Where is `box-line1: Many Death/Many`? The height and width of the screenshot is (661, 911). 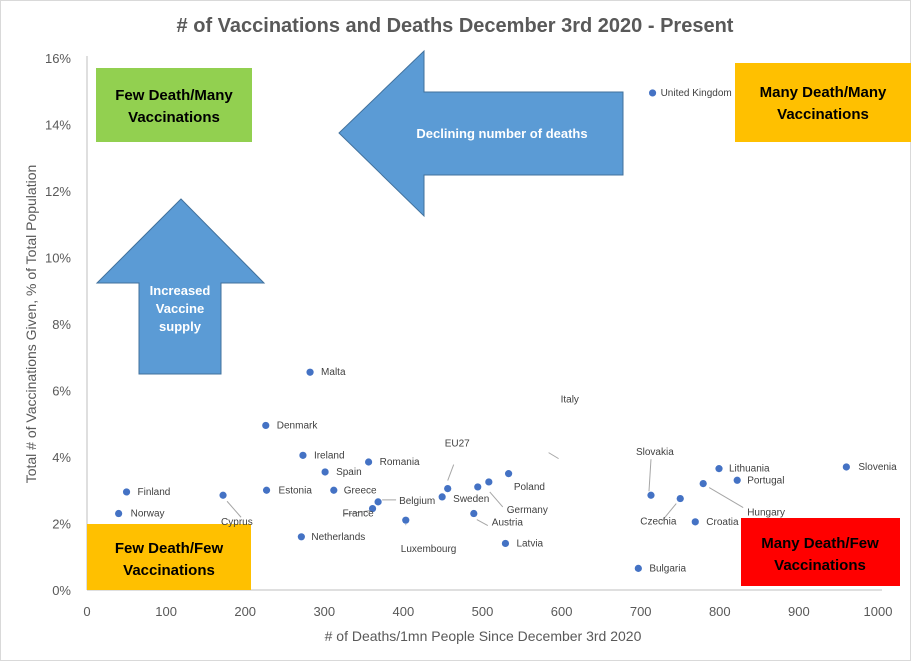
box-line1: Many Death/Many is located at coordinates (823, 92).